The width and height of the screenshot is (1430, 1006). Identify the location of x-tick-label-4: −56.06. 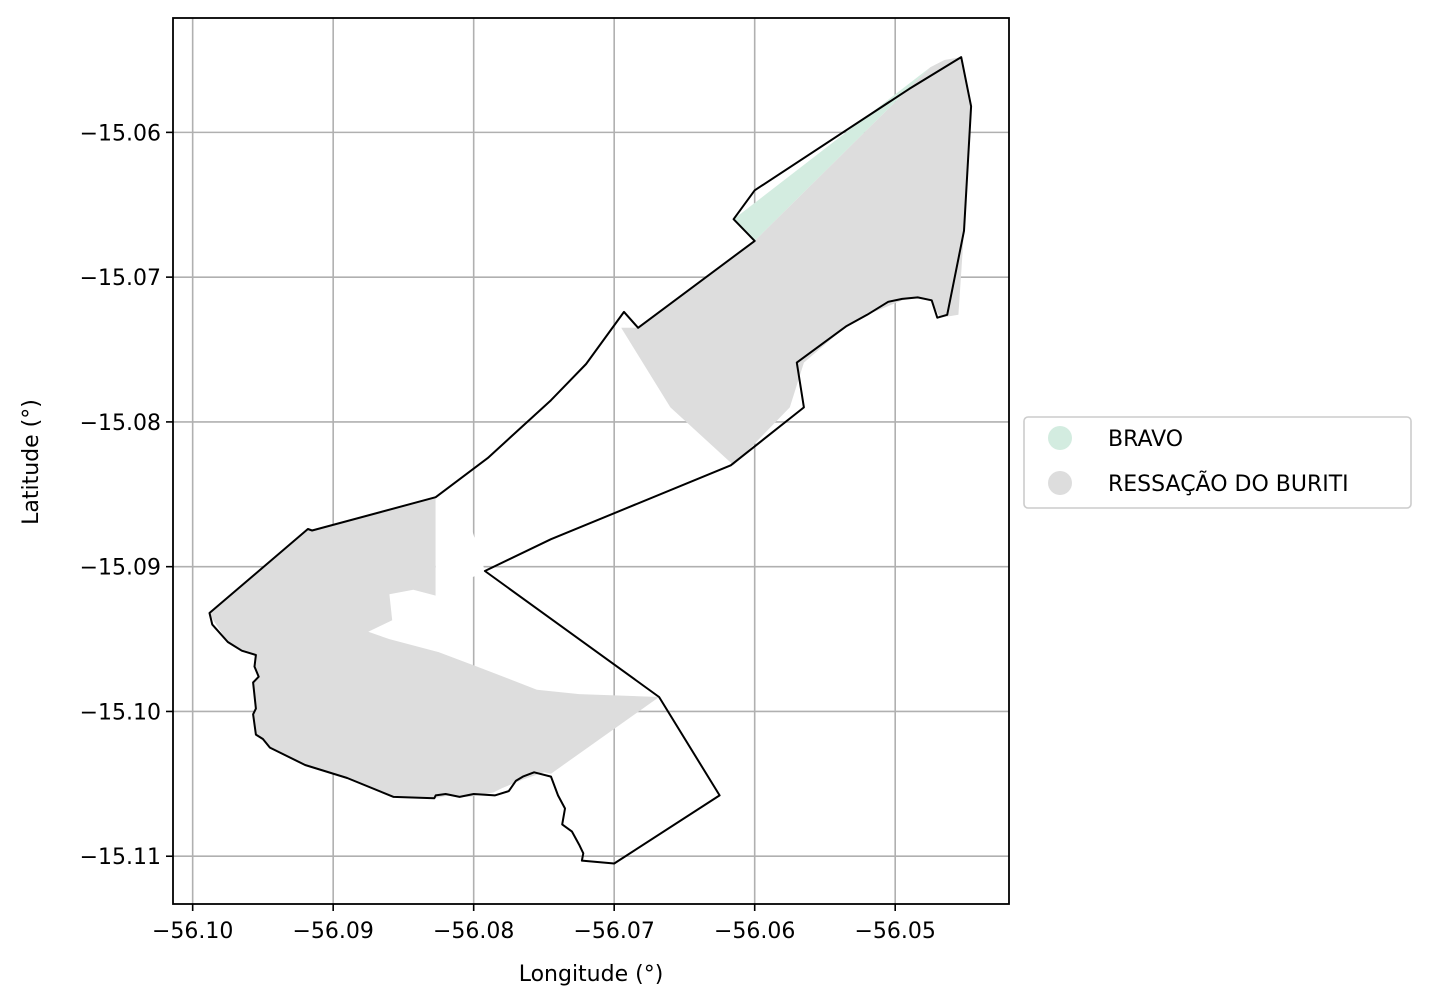
(754, 931).